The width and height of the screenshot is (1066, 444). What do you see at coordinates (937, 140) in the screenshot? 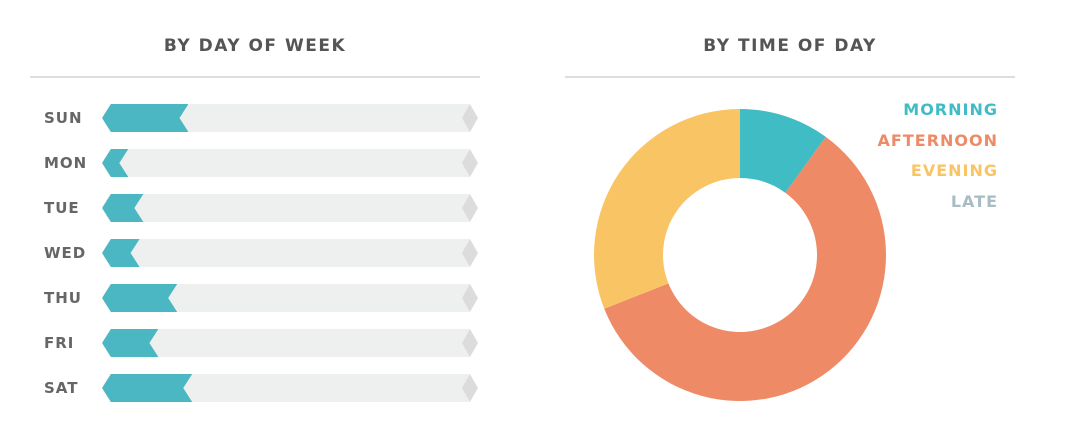
I see `legend-item-afternoon: AFTERNOON` at bounding box center [937, 140].